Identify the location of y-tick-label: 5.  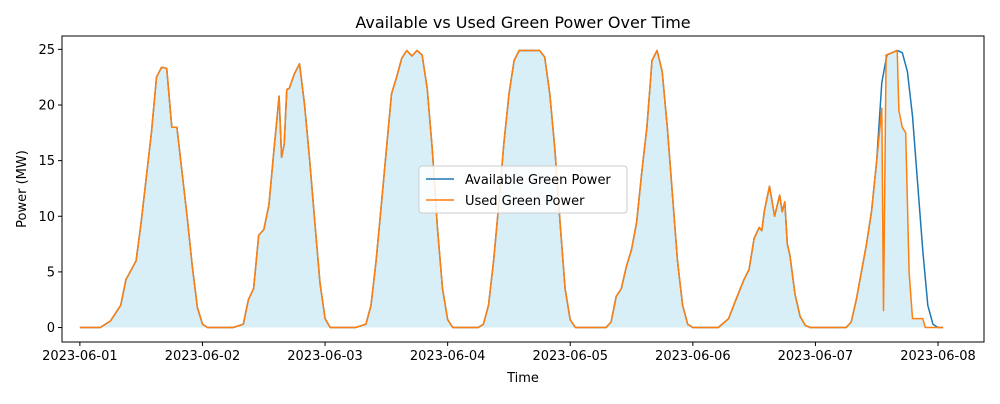
(51, 272).